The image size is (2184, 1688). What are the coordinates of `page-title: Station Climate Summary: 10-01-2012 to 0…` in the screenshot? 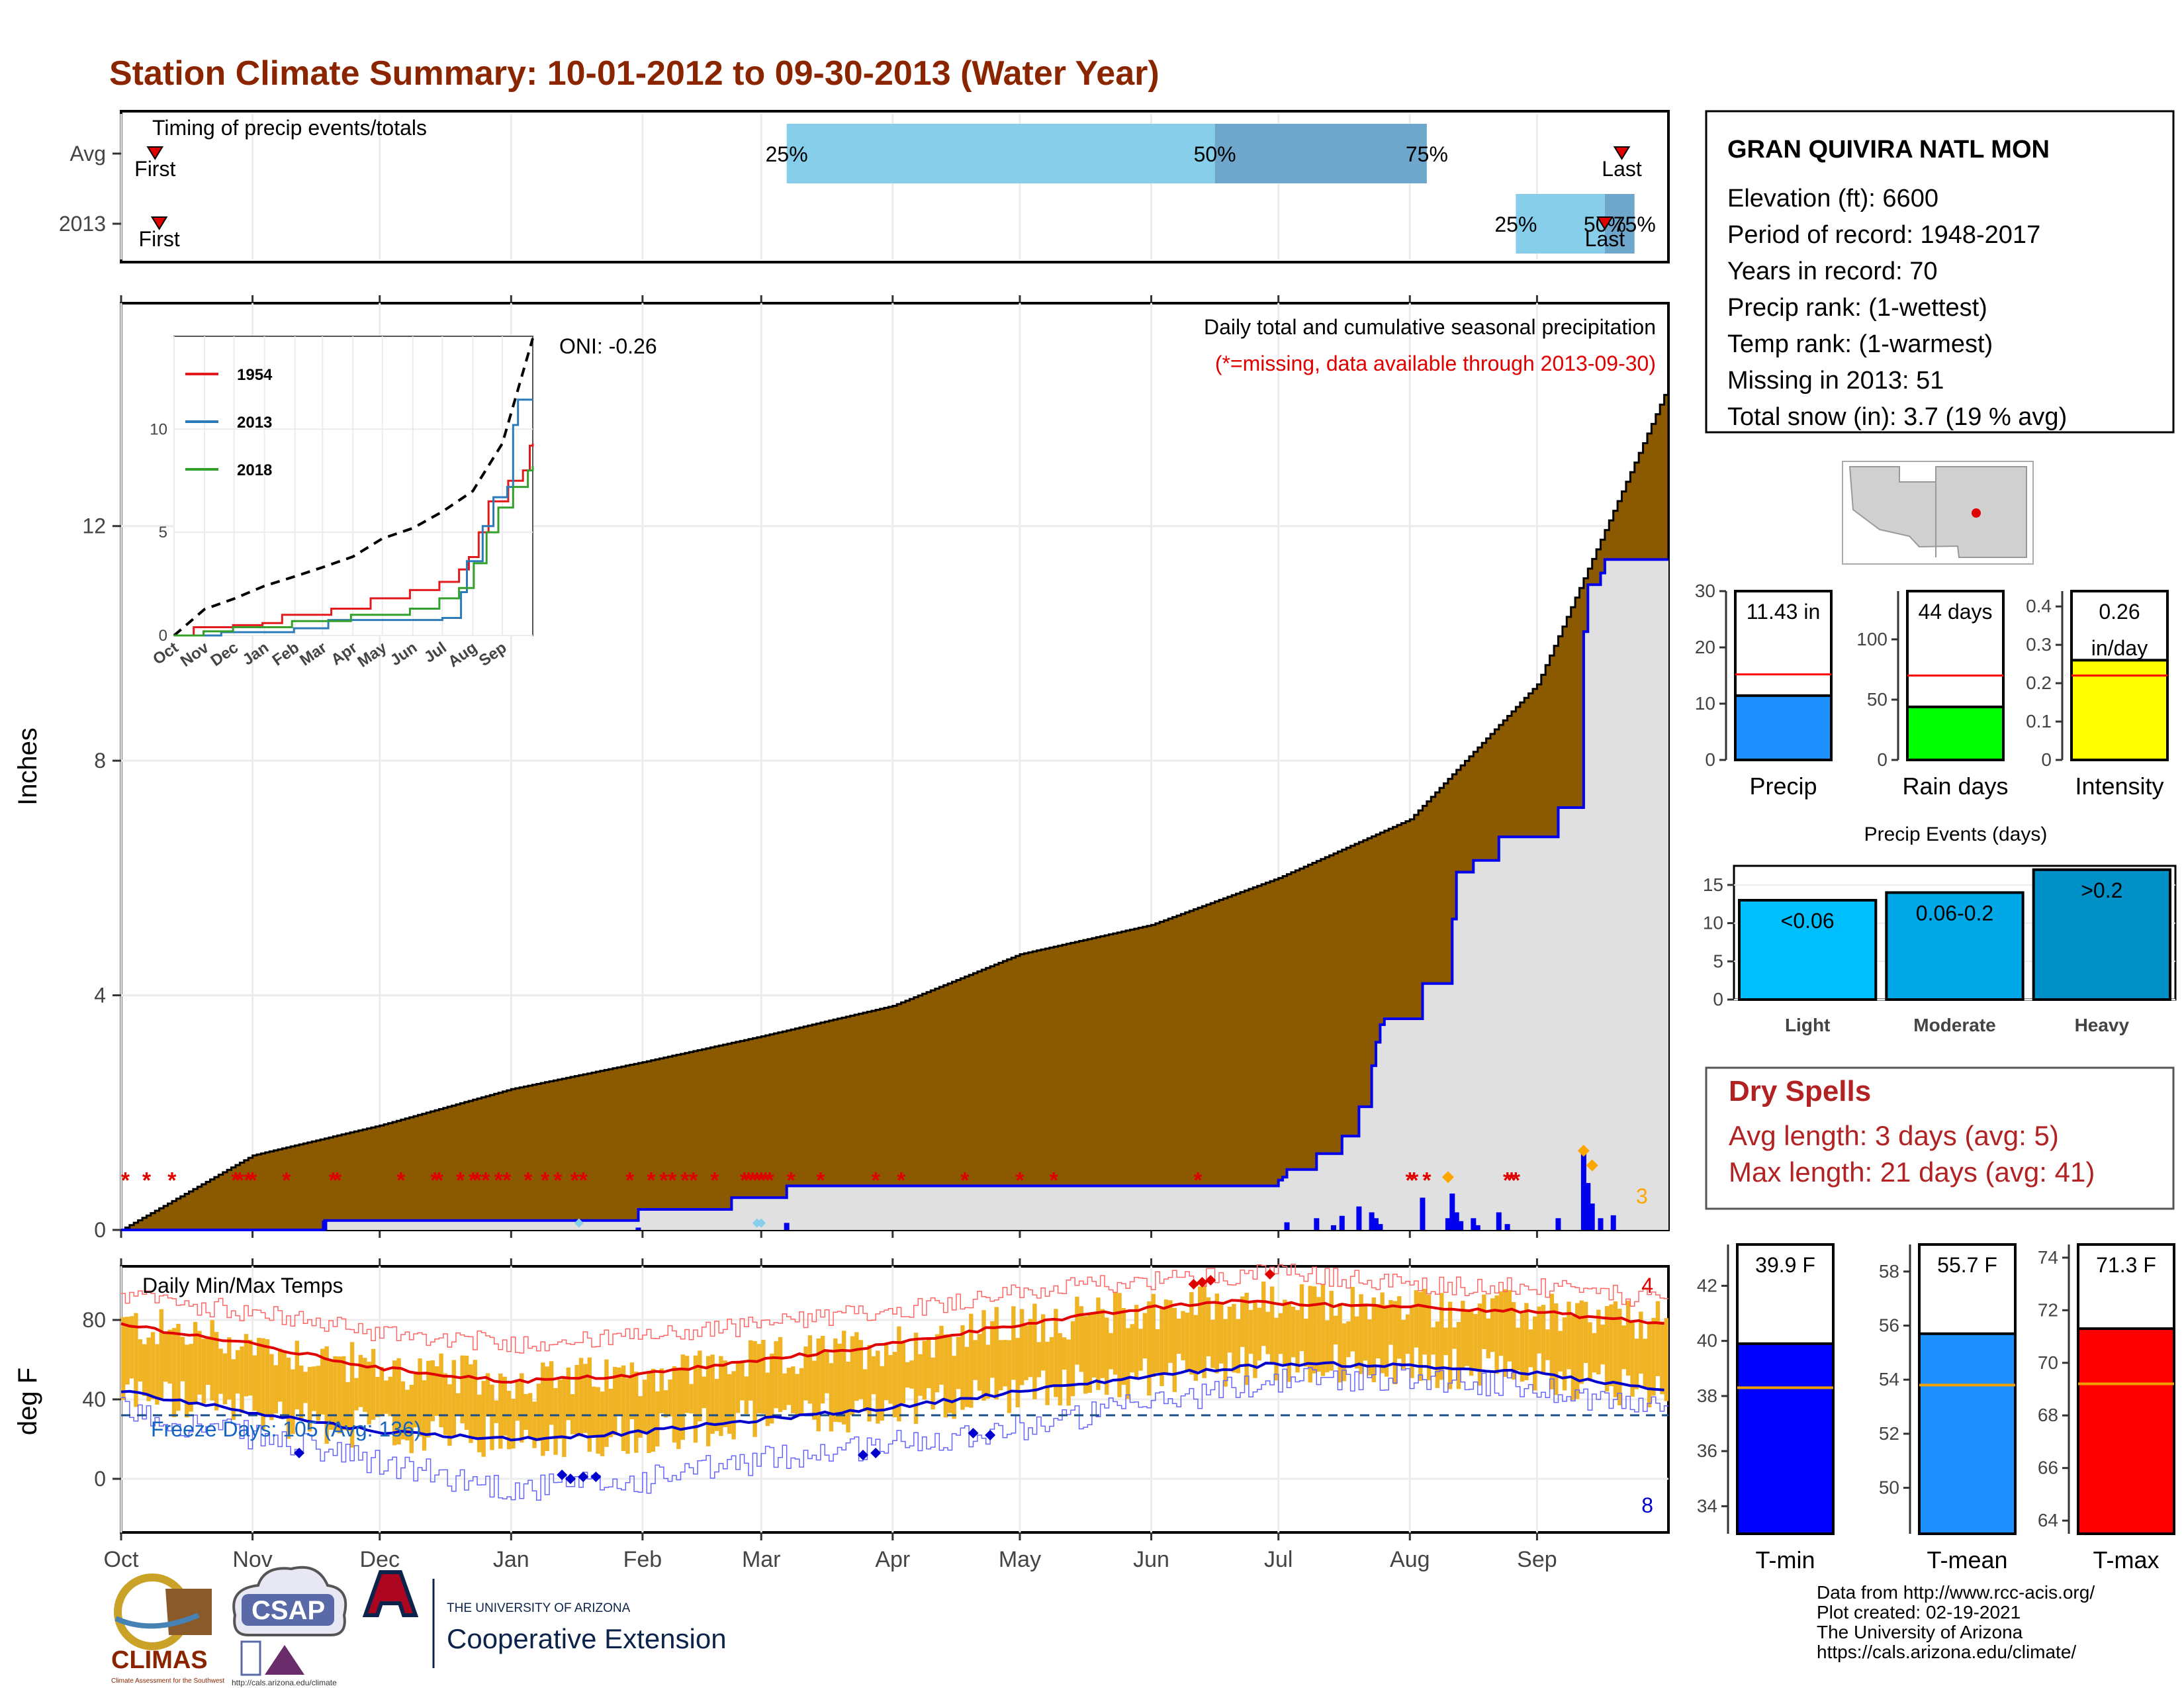 It's located at (634, 73).